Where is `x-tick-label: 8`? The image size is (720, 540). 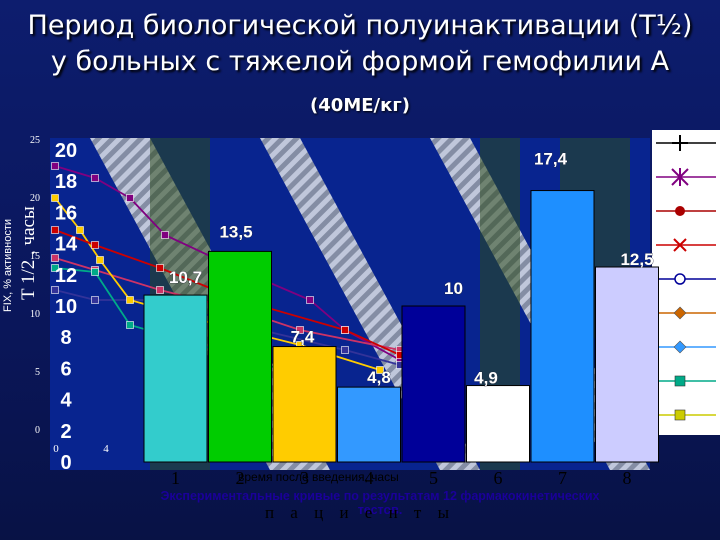
x-tick-label: 8 is located at coordinates (627, 478).